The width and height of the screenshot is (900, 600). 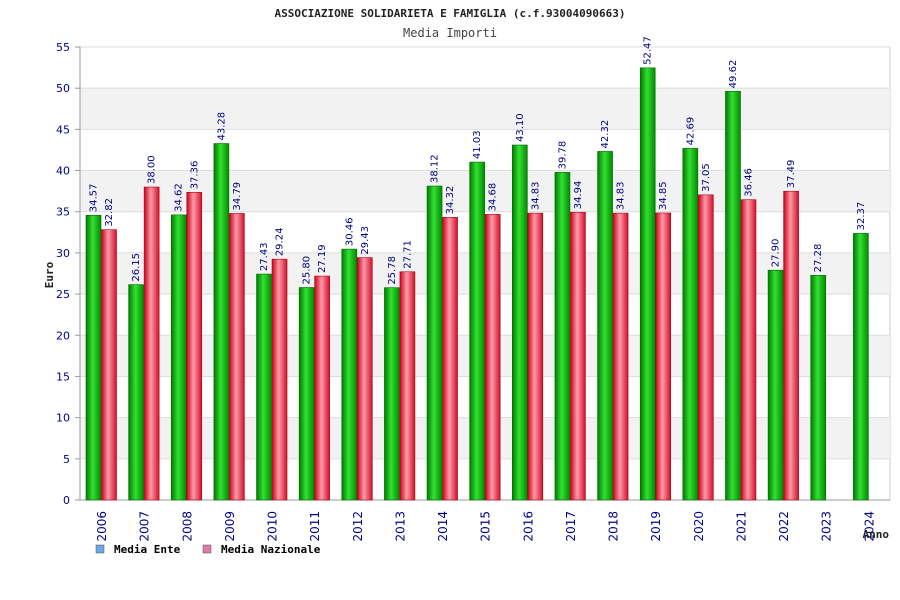 I want to click on value-label: 34.62, so click(x=179, y=197).